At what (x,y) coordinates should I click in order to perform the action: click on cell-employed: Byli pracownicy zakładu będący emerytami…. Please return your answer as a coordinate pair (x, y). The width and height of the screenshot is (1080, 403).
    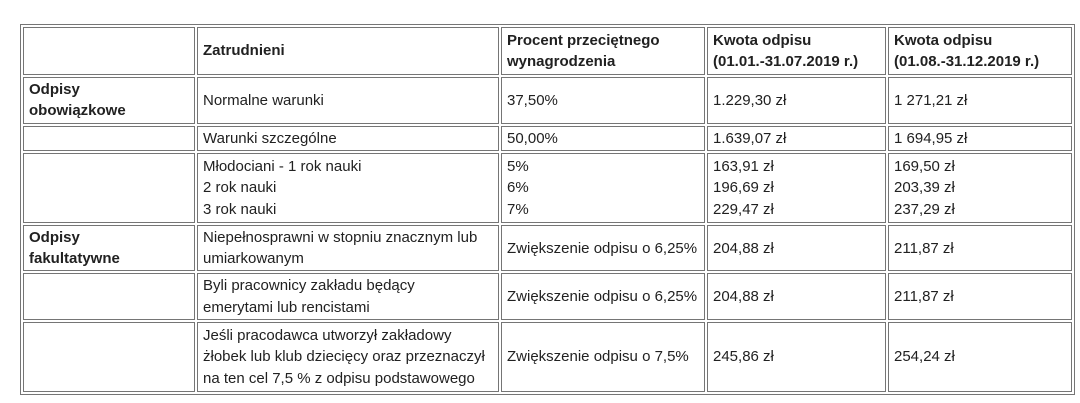
    Looking at the image, I should click on (348, 297).